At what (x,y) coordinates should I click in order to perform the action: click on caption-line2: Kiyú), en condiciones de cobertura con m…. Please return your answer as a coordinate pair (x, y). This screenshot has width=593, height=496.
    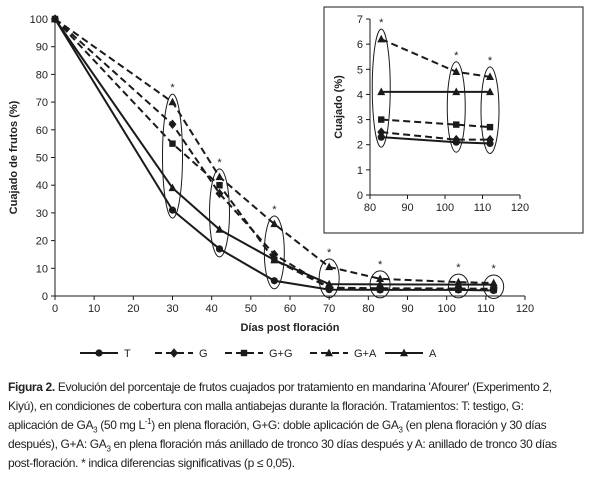
    Looking at the image, I should click on (266, 406).